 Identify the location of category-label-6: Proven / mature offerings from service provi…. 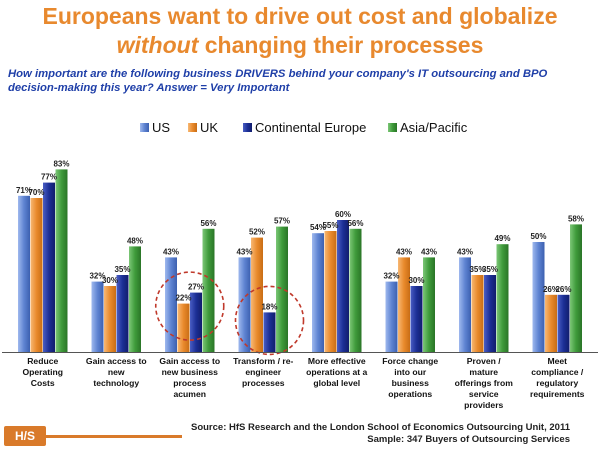
(484, 383).